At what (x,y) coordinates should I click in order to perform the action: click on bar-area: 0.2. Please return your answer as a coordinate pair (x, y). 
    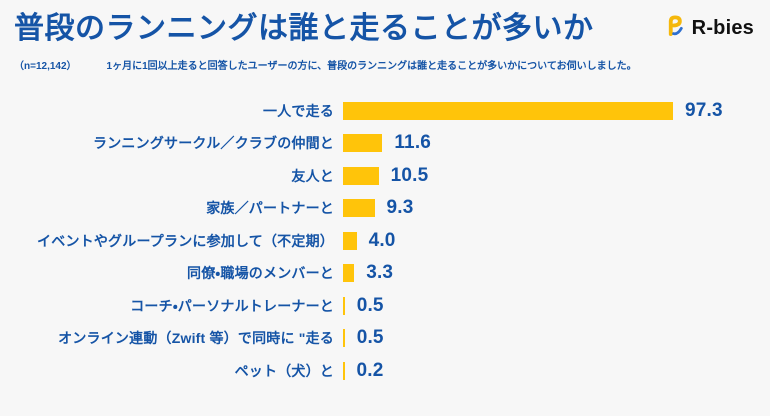
    Looking at the image, I should click on (556, 371).